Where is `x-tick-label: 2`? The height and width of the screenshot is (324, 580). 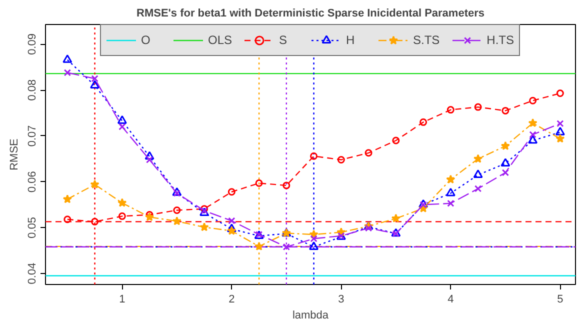 x-tick-label: 2 is located at coordinates (231, 300).